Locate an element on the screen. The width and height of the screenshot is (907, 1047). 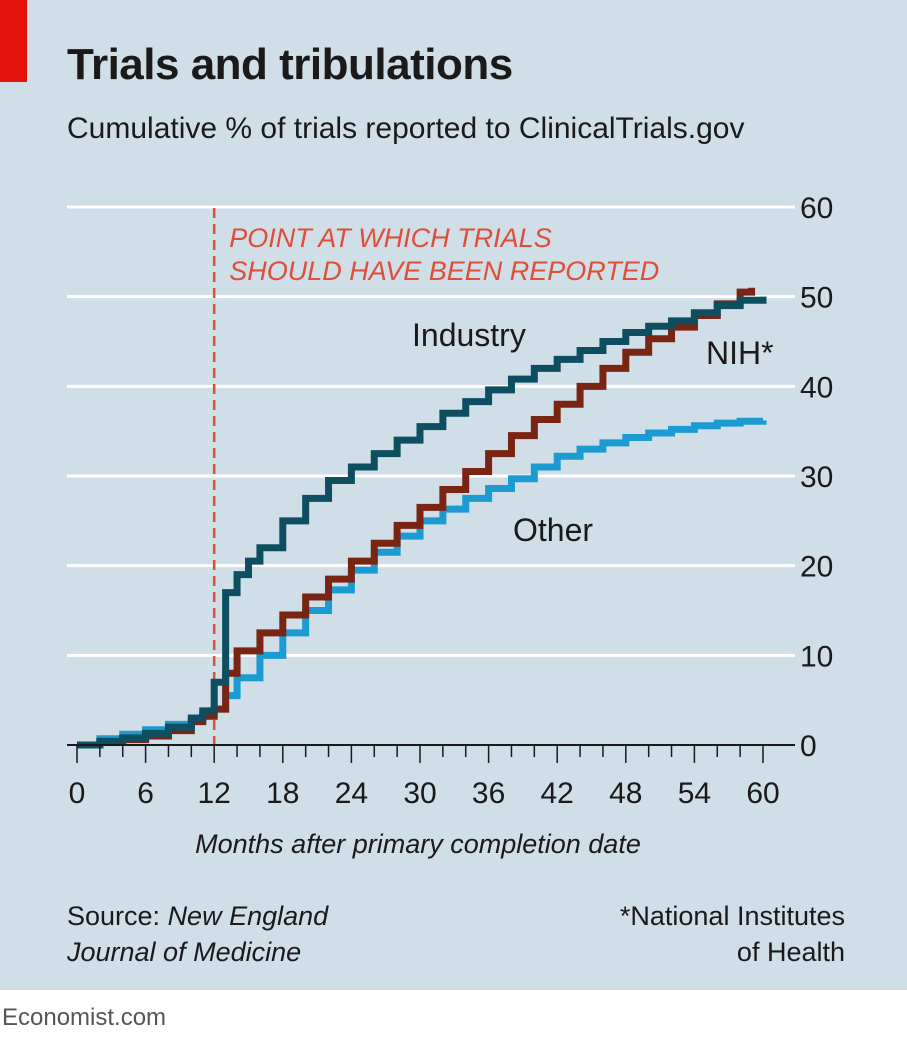
x-axis-title: Months after primary completion date is located at coordinates (418, 844).